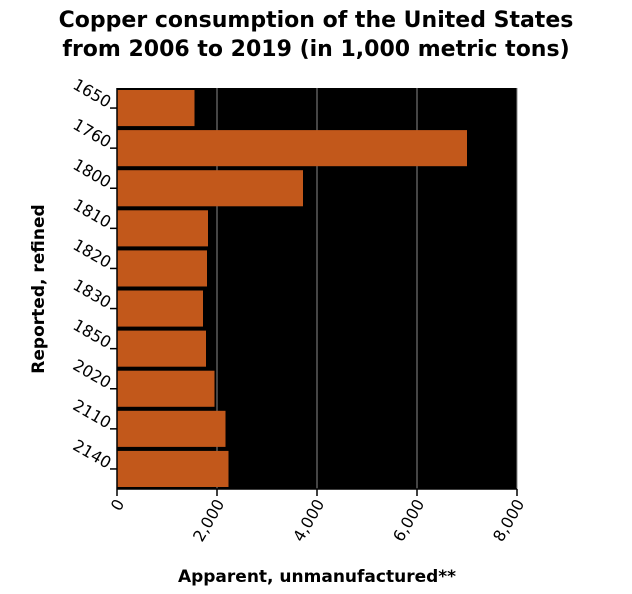 This screenshot has height=594, width=632. I want to click on y-tick-label: 1850, so click(92, 333).